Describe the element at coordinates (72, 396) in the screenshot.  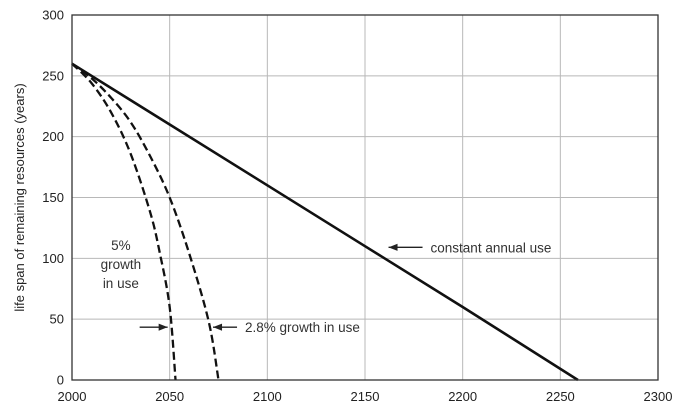
I see `x-tick-label: 2000` at that location.